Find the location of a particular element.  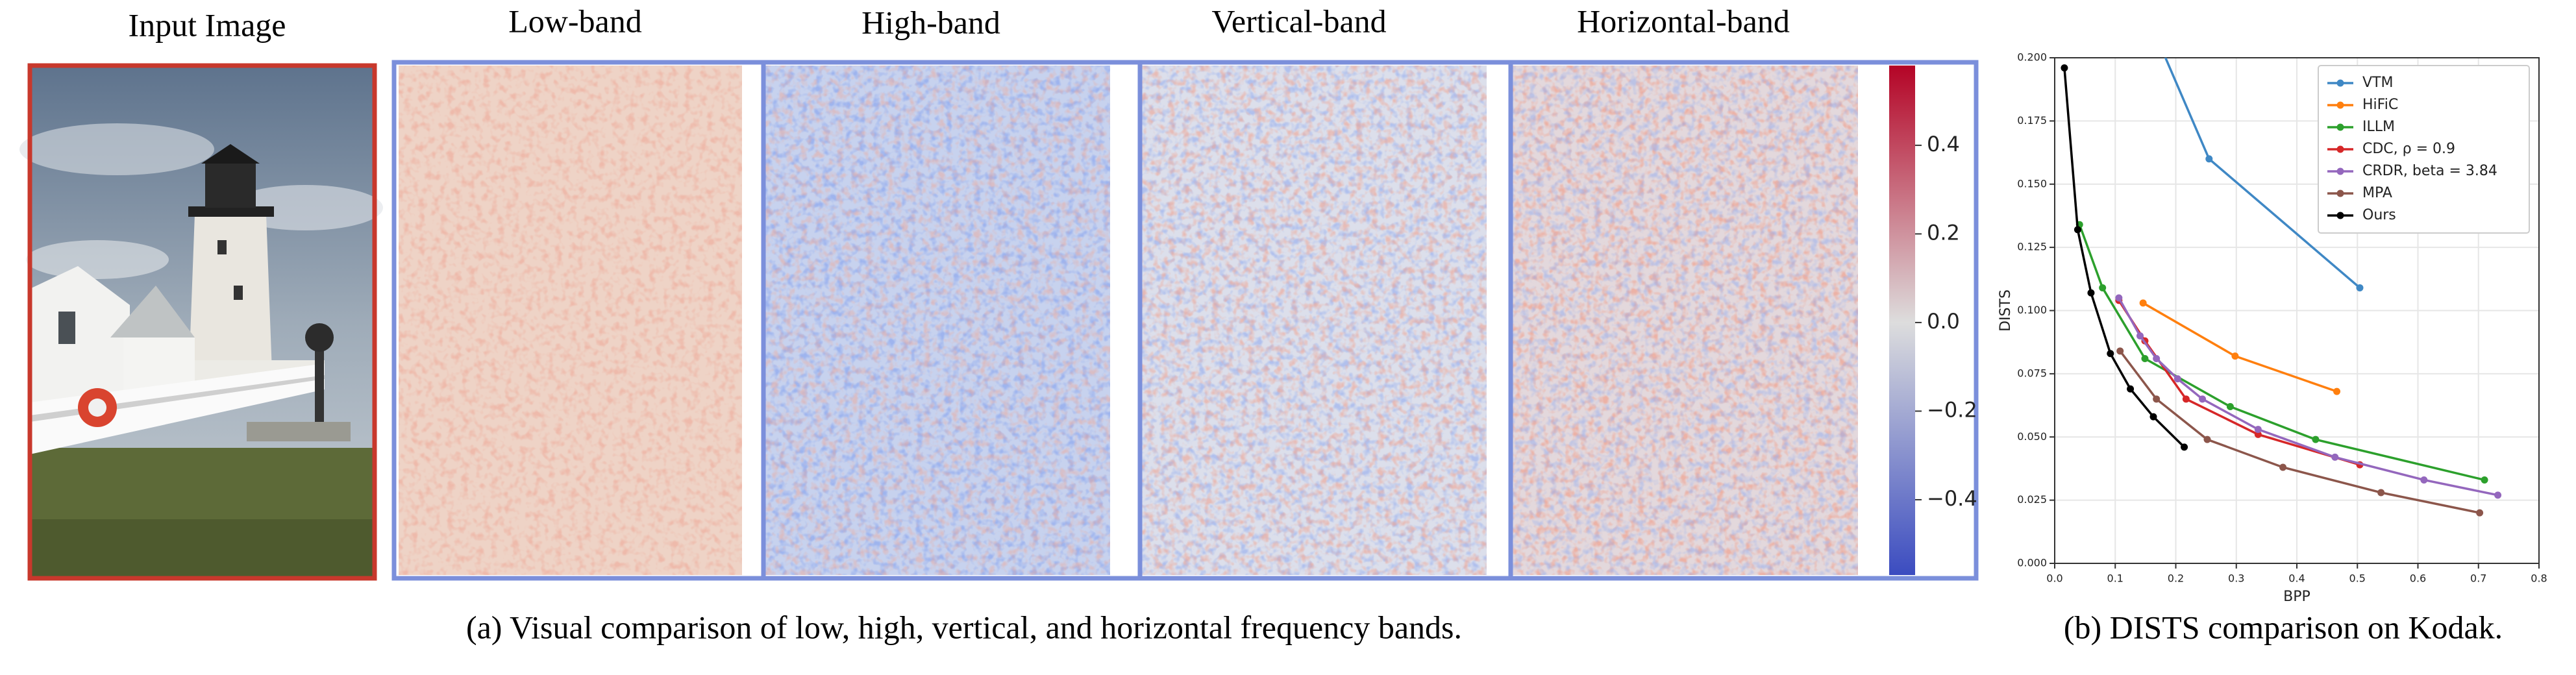

panel-title: High-band is located at coordinates (930, 22).